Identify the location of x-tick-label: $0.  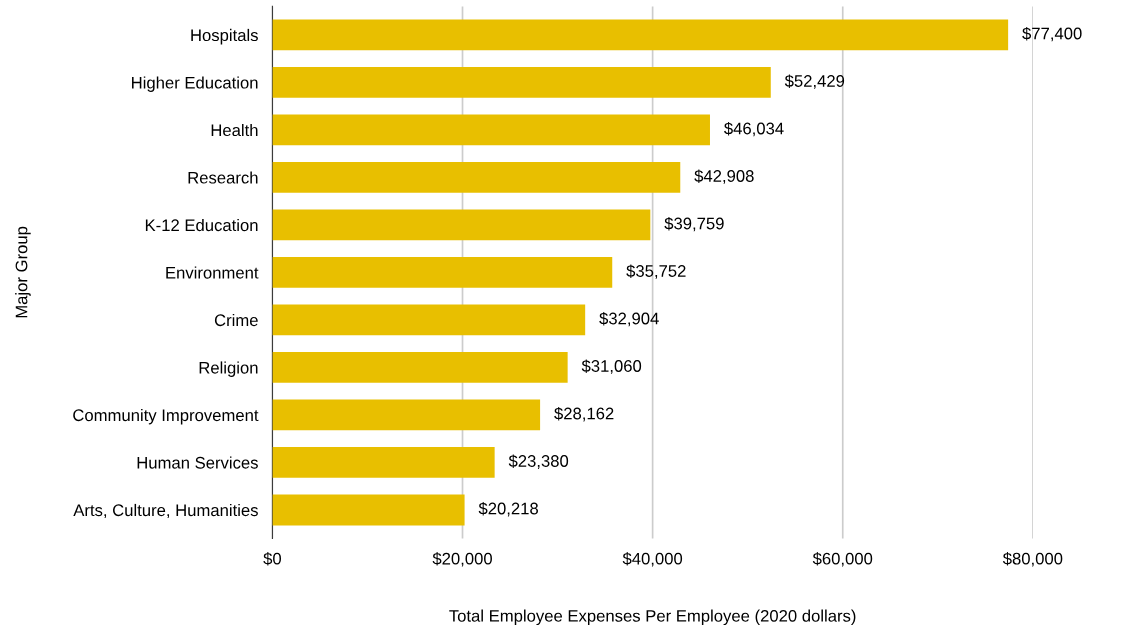
(272, 559).